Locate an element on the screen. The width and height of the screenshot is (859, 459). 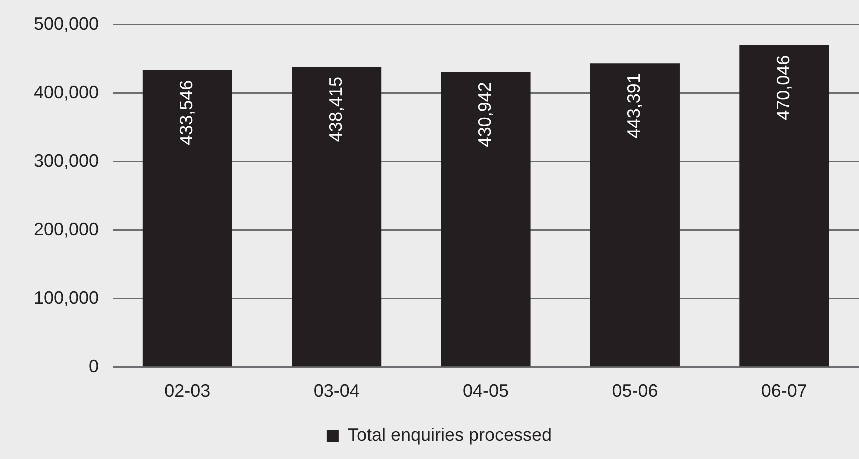
data-label: 433,546 is located at coordinates (186, 113).